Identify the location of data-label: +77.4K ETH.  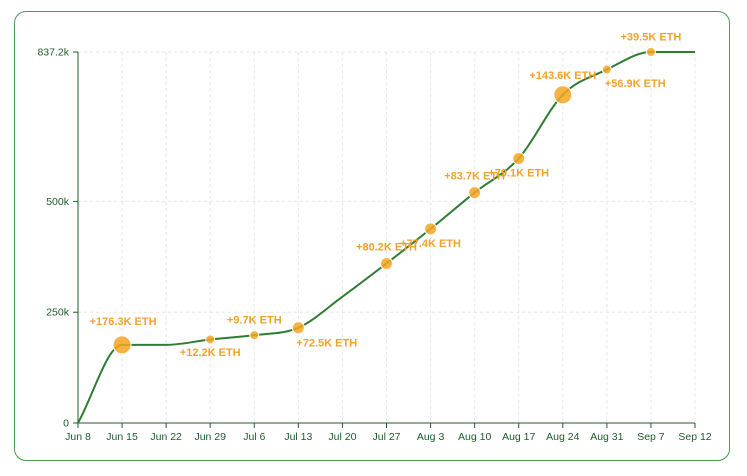
(430, 244).